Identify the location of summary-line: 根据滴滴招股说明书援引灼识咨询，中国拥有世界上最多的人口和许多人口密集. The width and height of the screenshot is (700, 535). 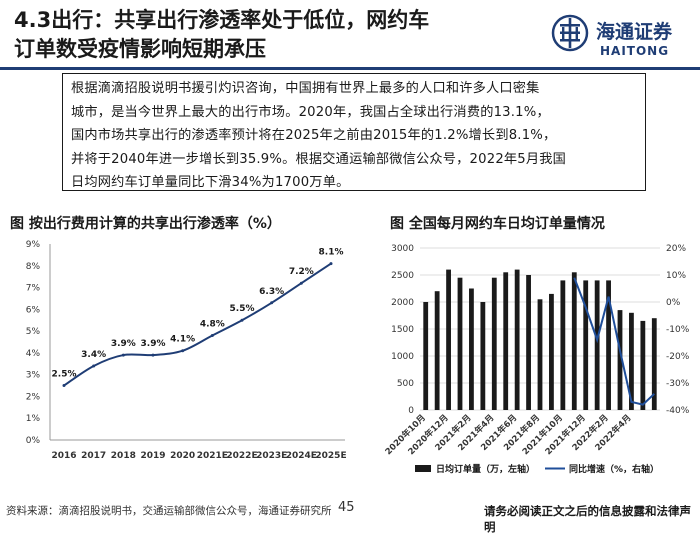
(305, 88).